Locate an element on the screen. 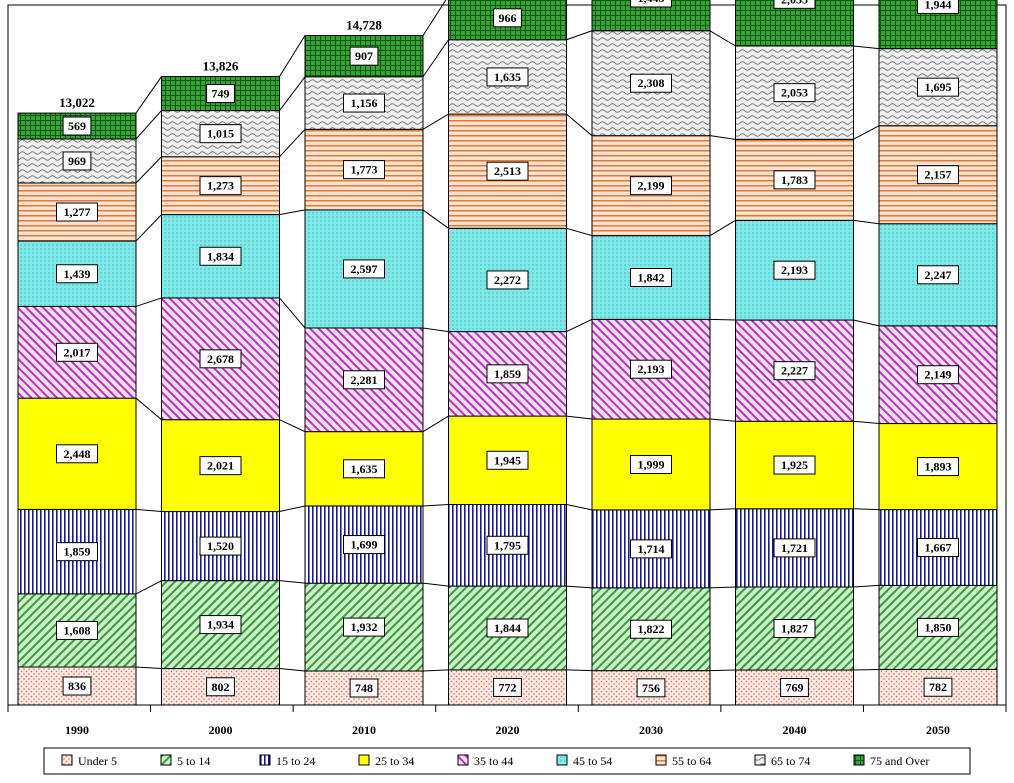 The image size is (1014, 783). value-label: 1,721 is located at coordinates (794, 548).